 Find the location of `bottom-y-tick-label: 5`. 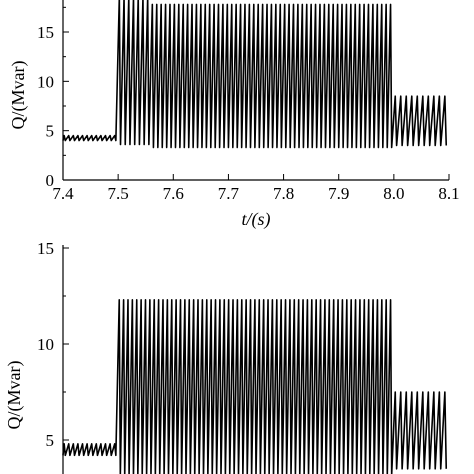

bottom-y-tick-label: 5 is located at coordinates (50, 440).